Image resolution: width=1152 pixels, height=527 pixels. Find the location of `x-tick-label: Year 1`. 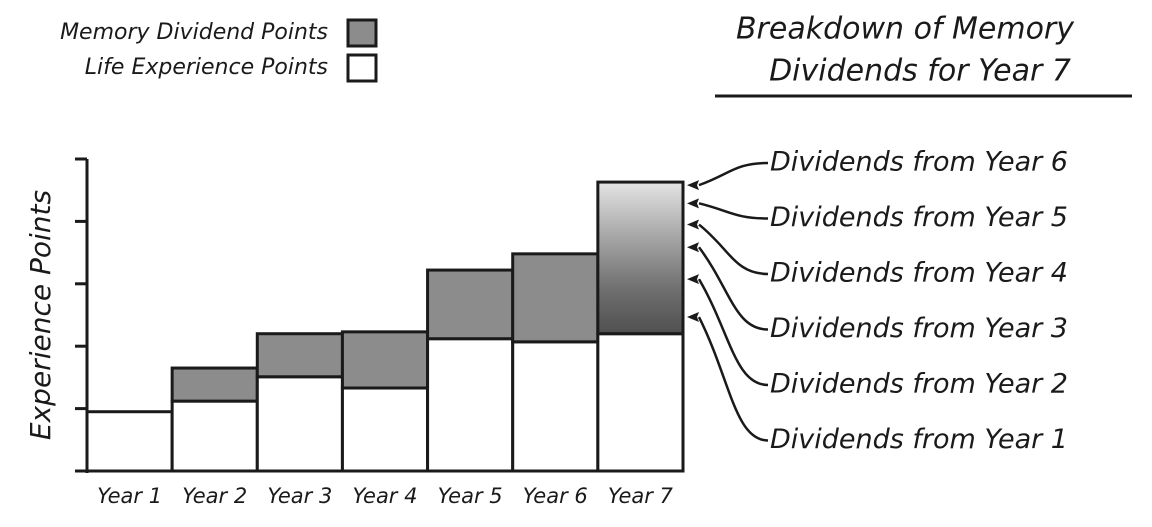

x-tick-label: Year 1 is located at coordinates (129, 496).